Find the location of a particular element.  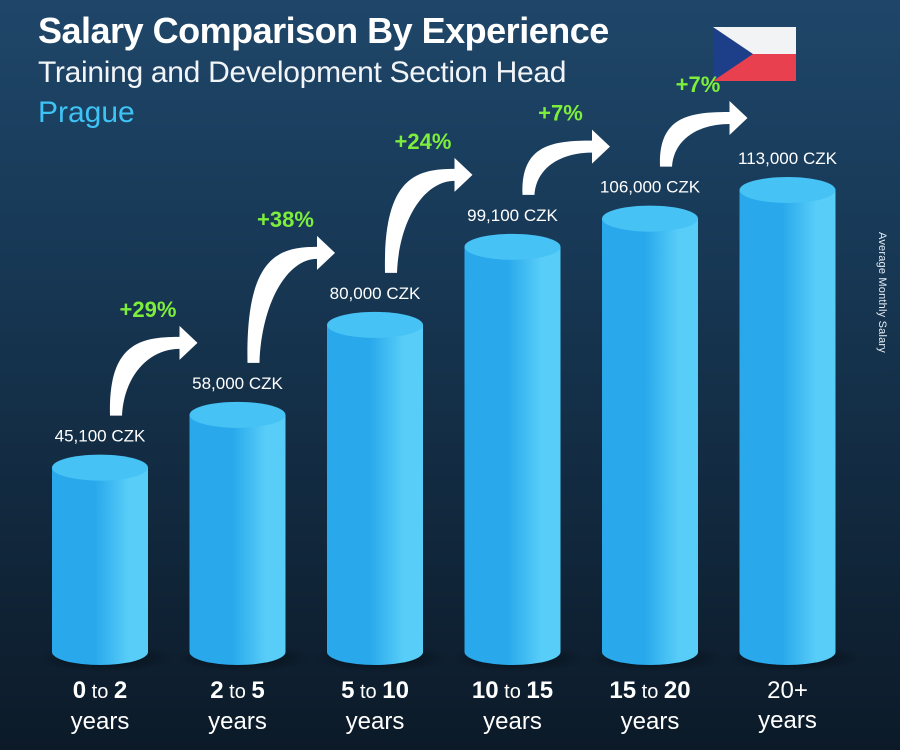

value-label: 113,000 CZK is located at coordinates (788, 158).